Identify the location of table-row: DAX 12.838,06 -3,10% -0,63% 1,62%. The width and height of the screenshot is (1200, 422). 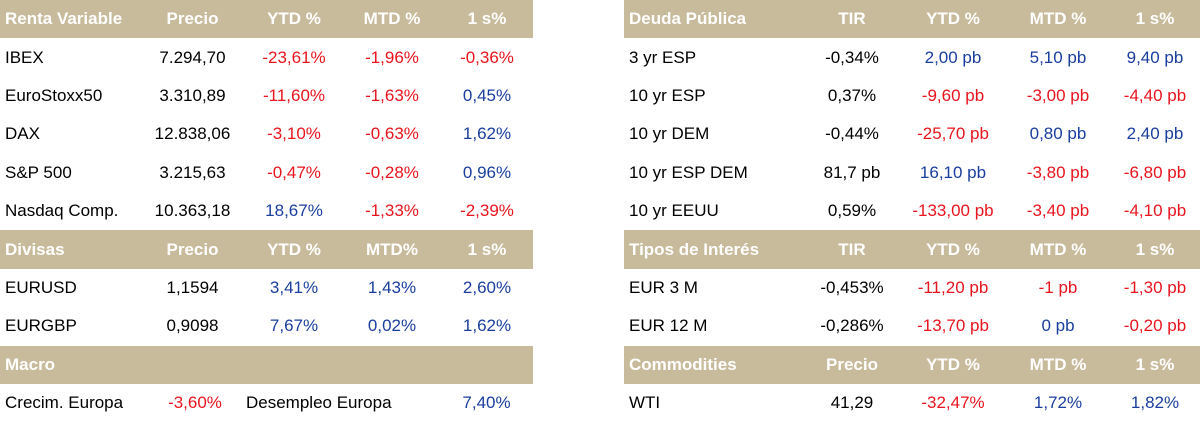
(266, 134).